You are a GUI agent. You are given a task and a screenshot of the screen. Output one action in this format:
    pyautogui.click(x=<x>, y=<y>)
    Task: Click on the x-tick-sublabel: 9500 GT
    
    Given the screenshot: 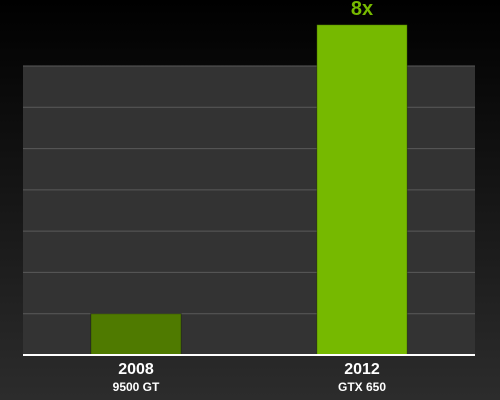 What is the action you would take?
    pyautogui.click(x=136, y=387)
    